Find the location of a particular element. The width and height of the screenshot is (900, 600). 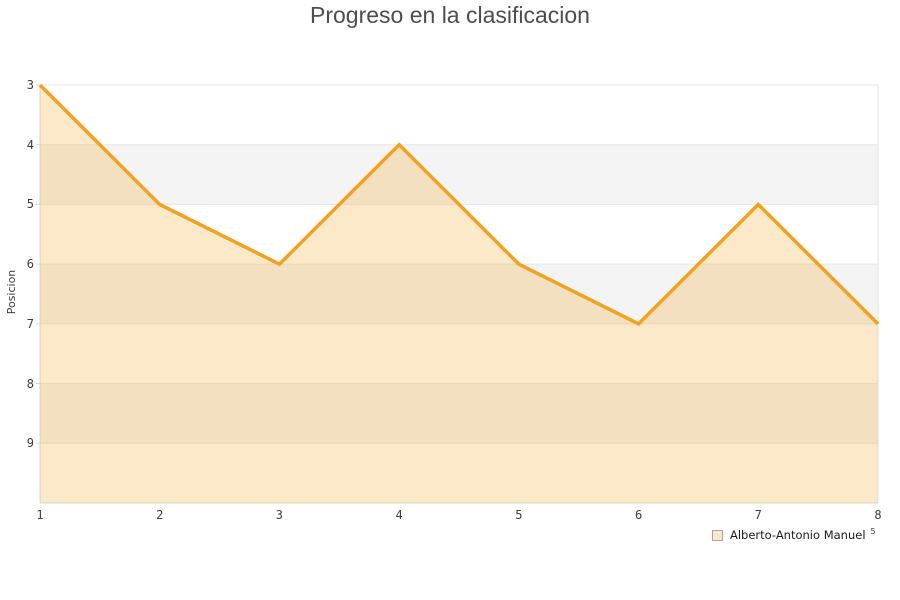

legend: Alberto-Antonio Manuel 5 is located at coordinates (794, 534).